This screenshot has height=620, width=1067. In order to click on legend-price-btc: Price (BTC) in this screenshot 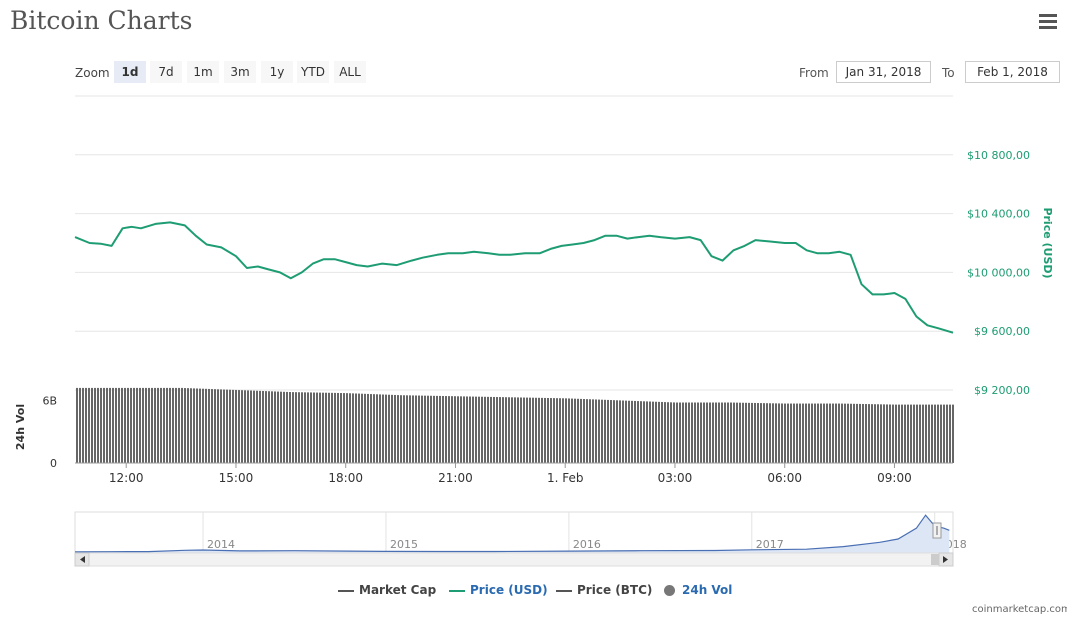, I will do `click(604, 590)`.